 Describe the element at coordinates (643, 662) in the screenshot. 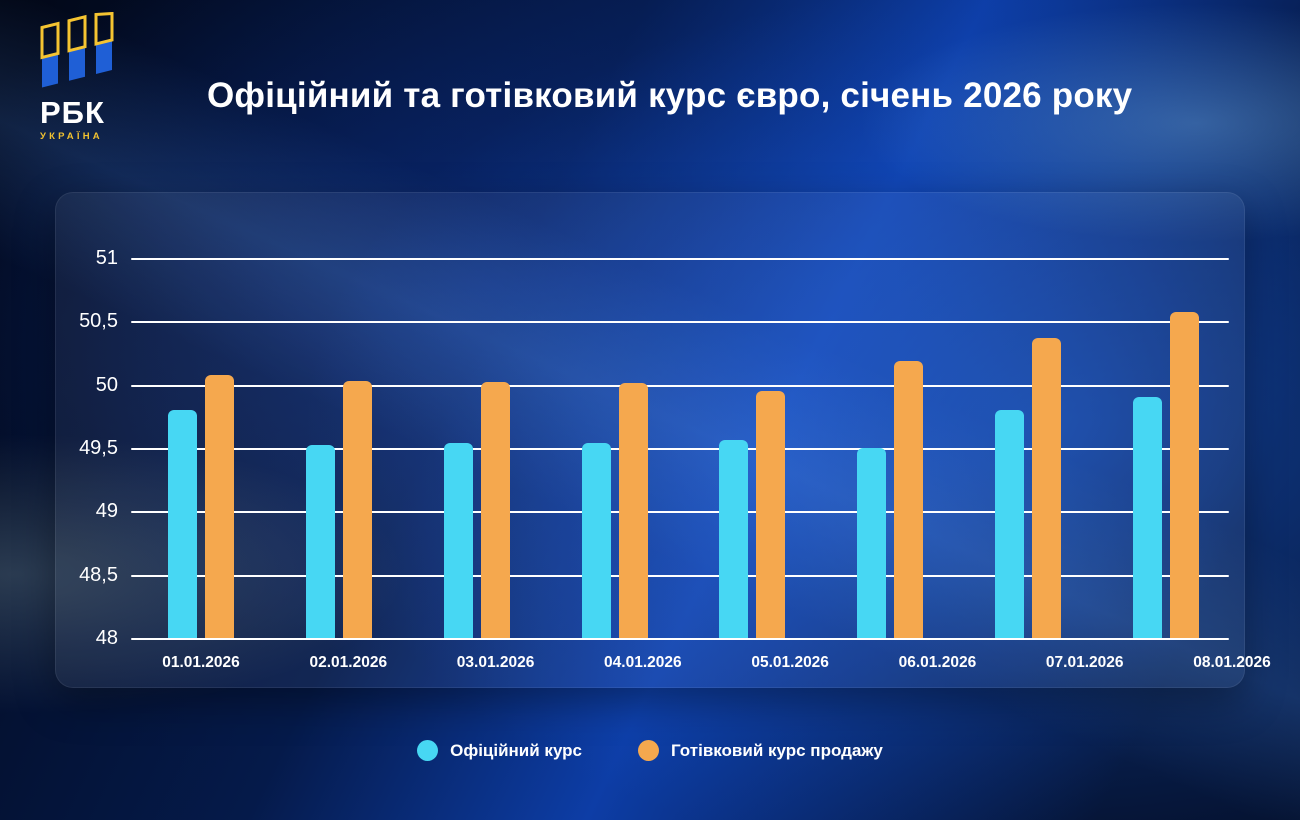

I see `x-axis-label: 04.01.2026` at that location.